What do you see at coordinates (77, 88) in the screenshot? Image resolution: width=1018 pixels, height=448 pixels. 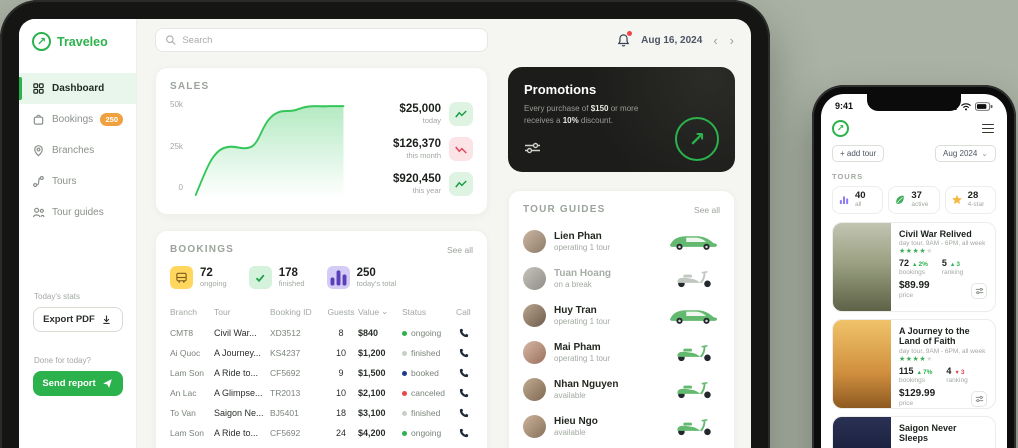 I see `sidebar-item-dashboard: Dashboard` at bounding box center [77, 88].